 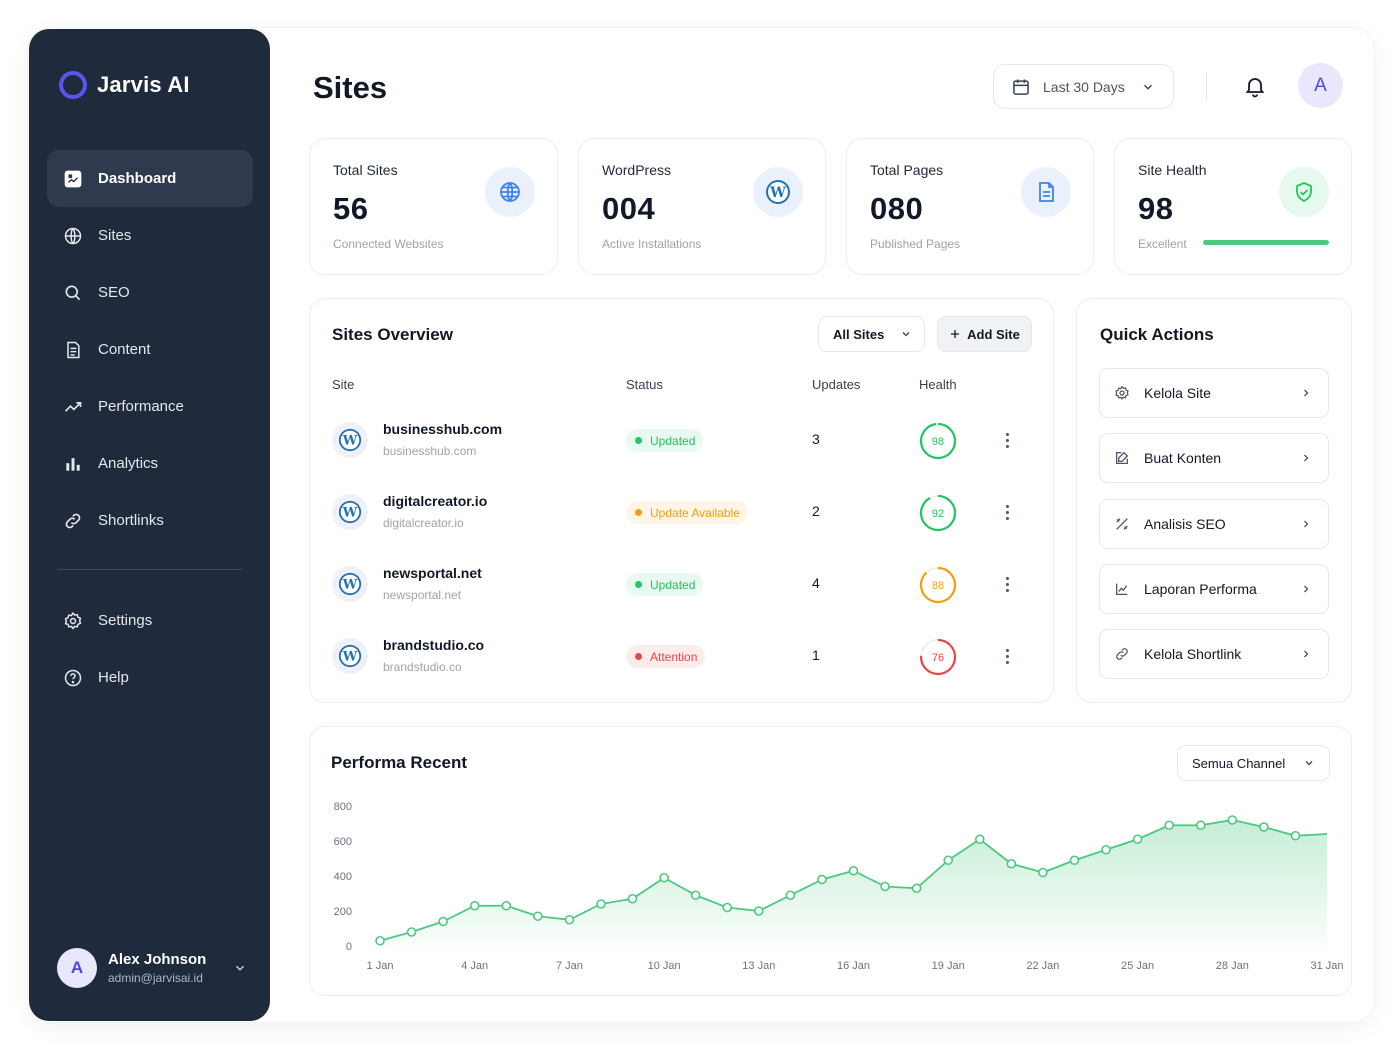 I want to click on y-tick-label: 600, so click(x=343, y=842).